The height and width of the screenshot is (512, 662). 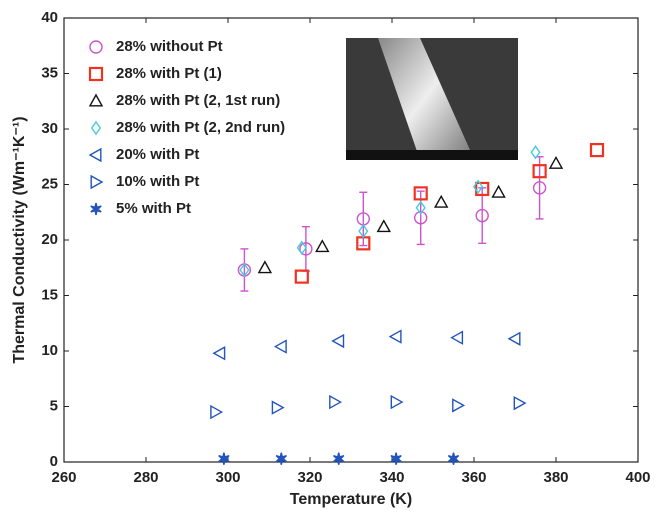 I want to click on legend-label: 5% with Pt, so click(x=153, y=208).